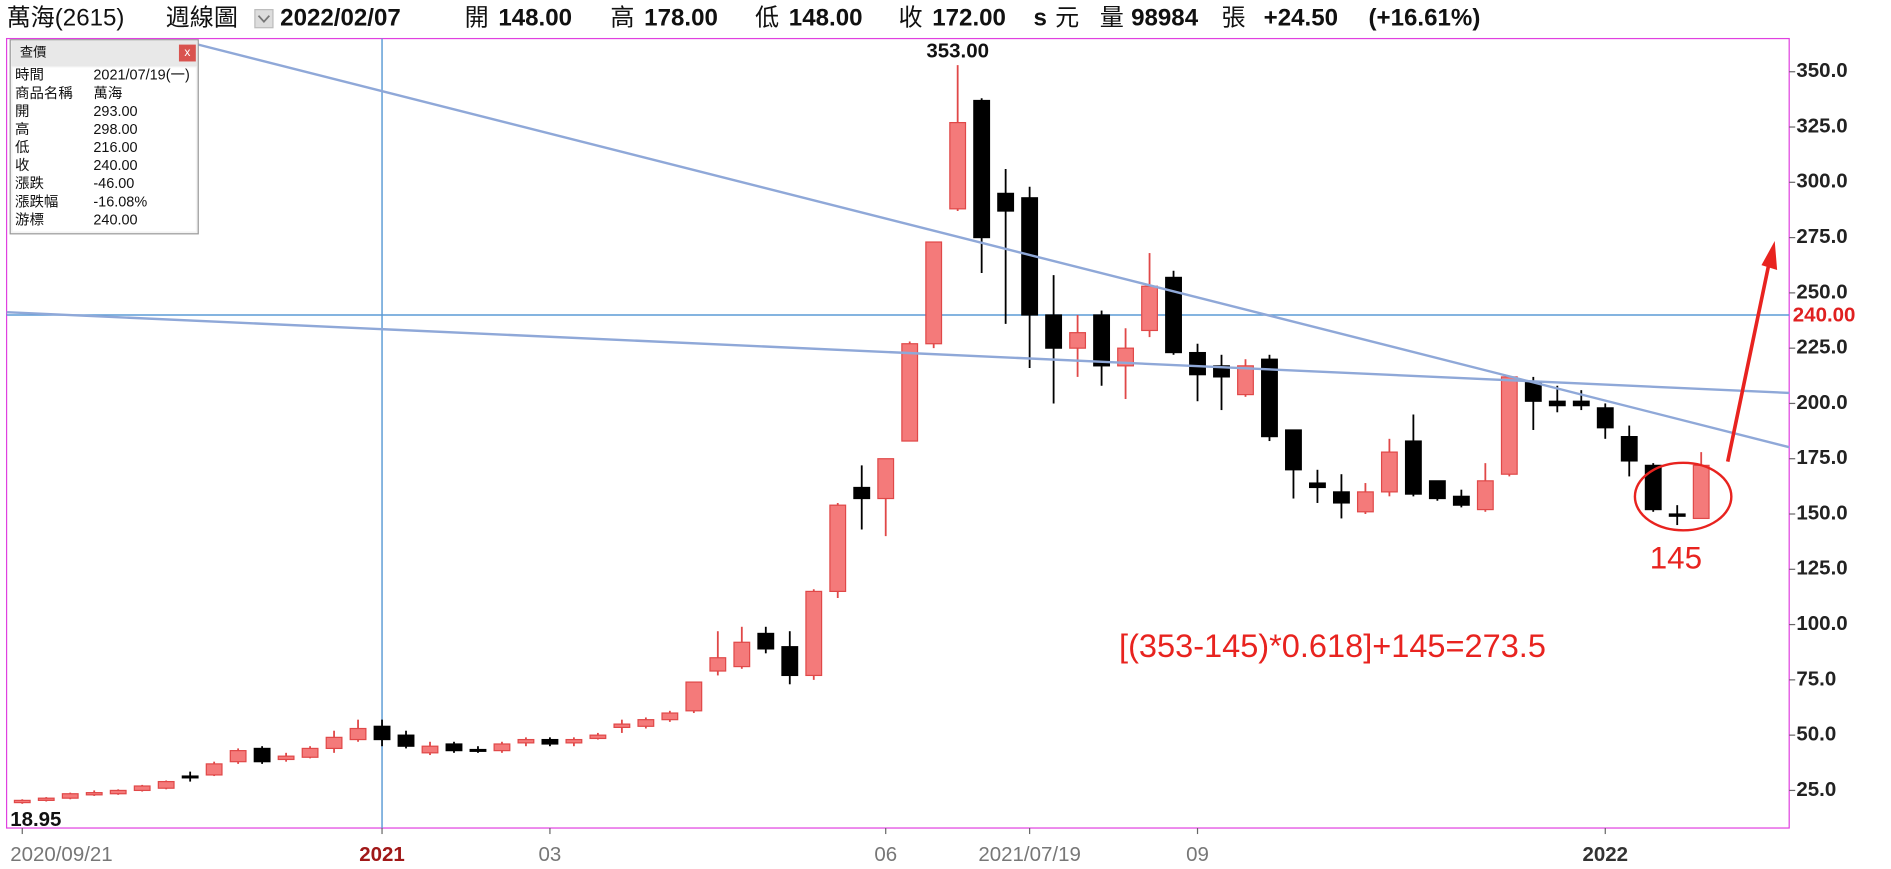 The height and width of the screenshot is (869, 1891). Describe the element at coordinates (1816, 734) in the screenshot. I see `y-tick-label: 50.0` at that location.